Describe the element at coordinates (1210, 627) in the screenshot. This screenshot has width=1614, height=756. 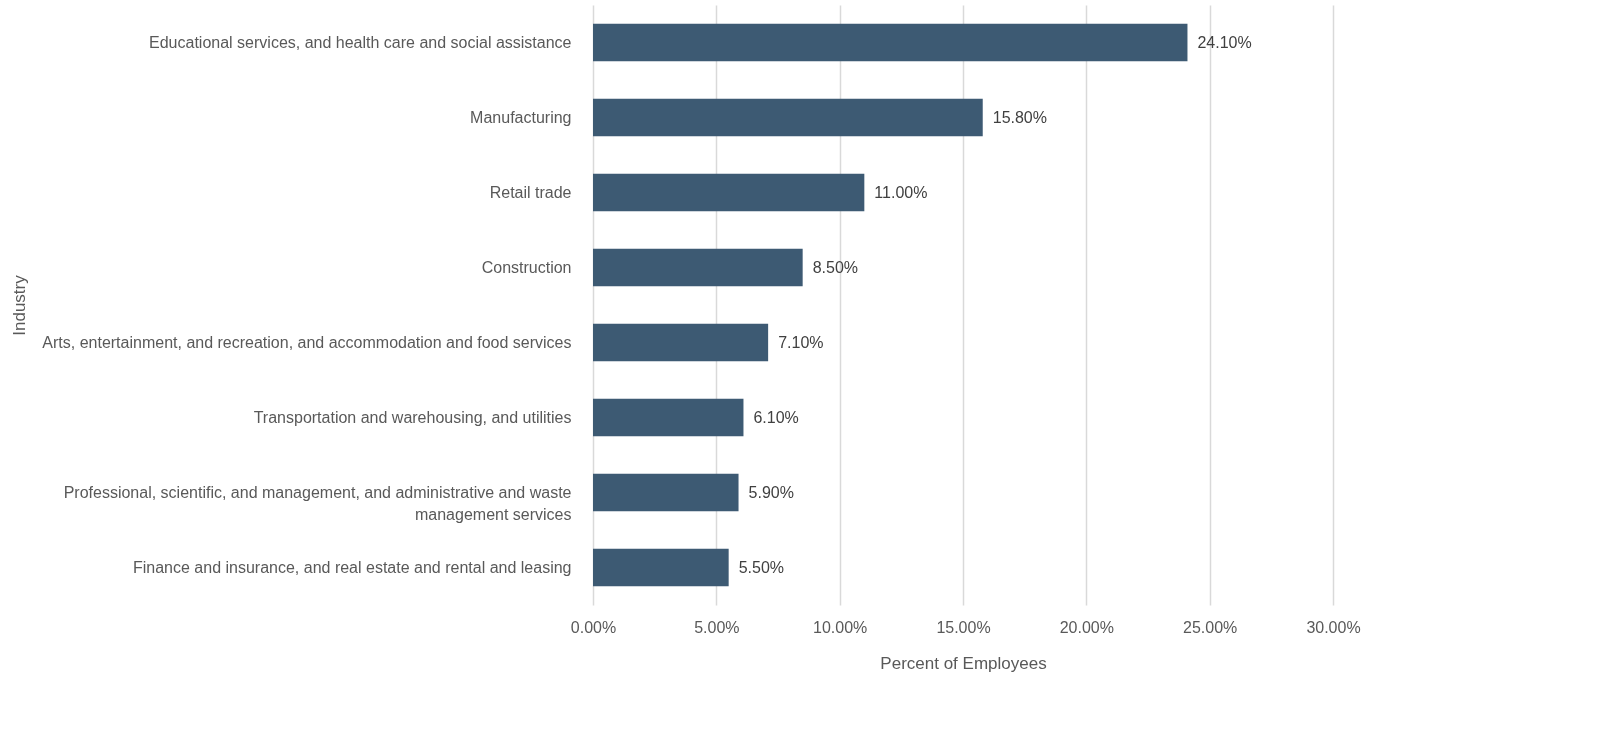
I see `x-tick-label: 25.00%` at that location.